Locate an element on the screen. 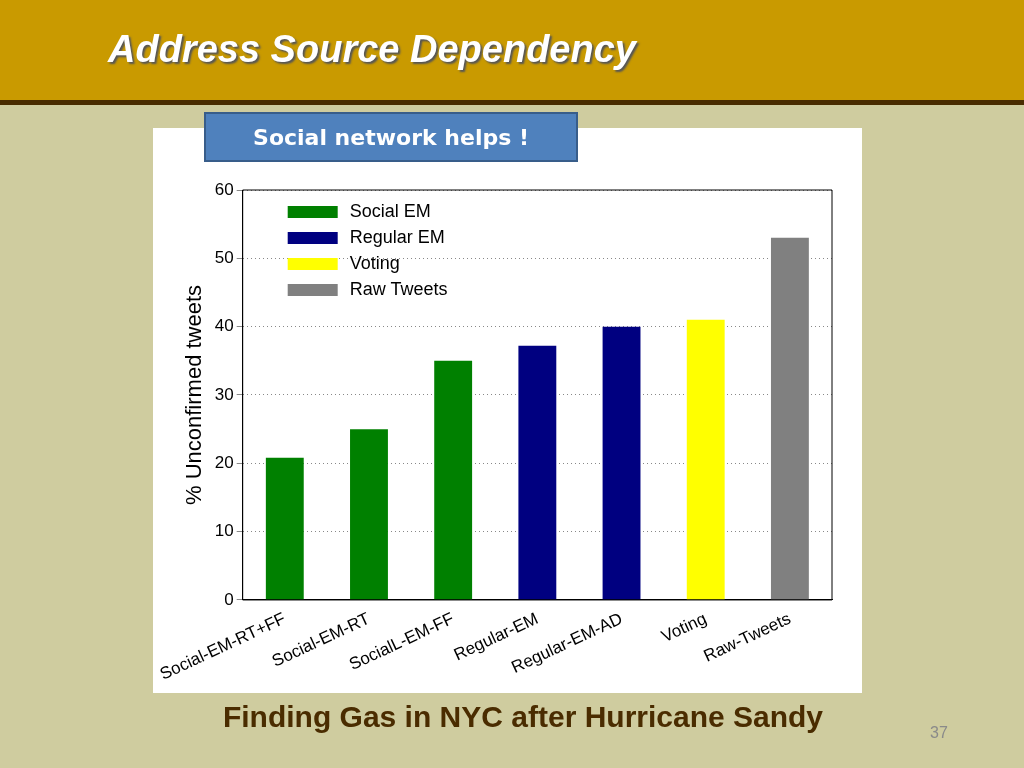 This screenshot has height=768, width=1024. text: Social network helps ! is located at coordinates (391, 137).